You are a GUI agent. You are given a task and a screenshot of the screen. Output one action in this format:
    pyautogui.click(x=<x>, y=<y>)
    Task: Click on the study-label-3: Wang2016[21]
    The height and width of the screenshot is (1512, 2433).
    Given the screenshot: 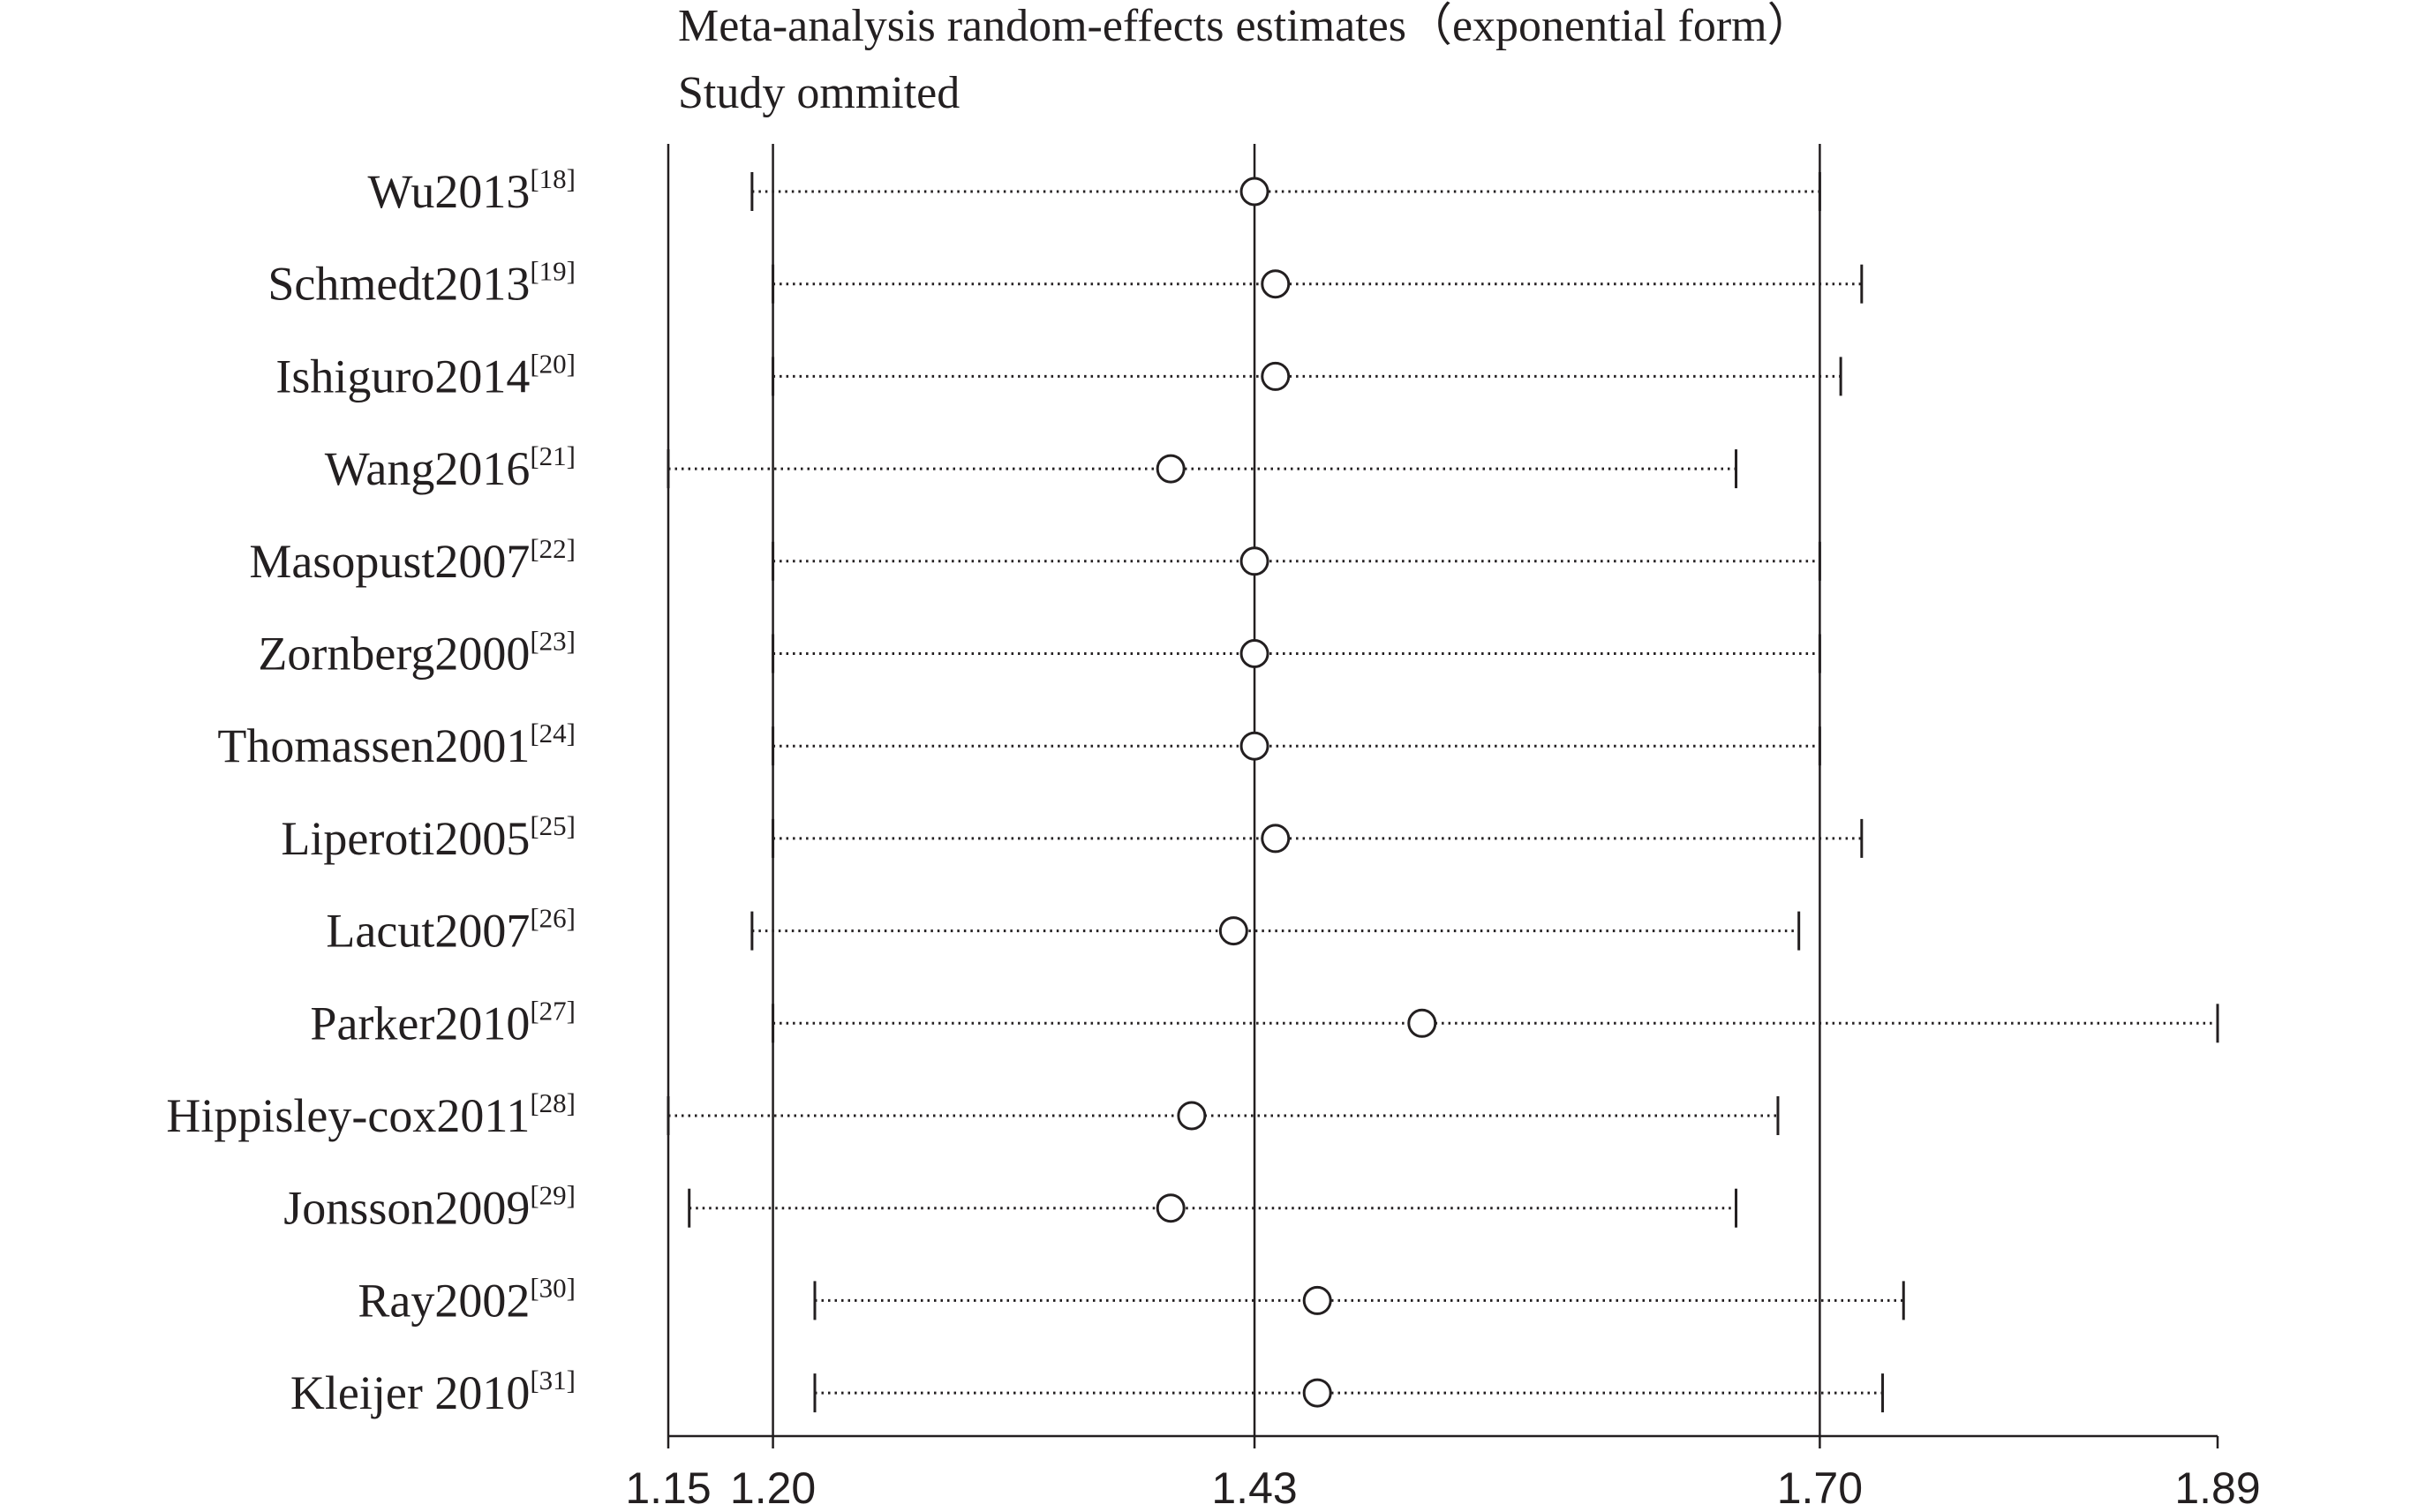 What is the action you would take?
    pyautogui.click(x=450, y=467)
    